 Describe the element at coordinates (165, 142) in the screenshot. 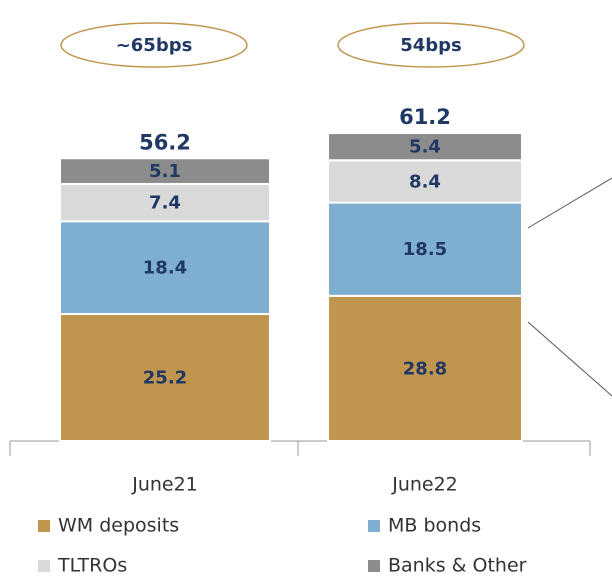

I see `total-label: 56.2` at that location.